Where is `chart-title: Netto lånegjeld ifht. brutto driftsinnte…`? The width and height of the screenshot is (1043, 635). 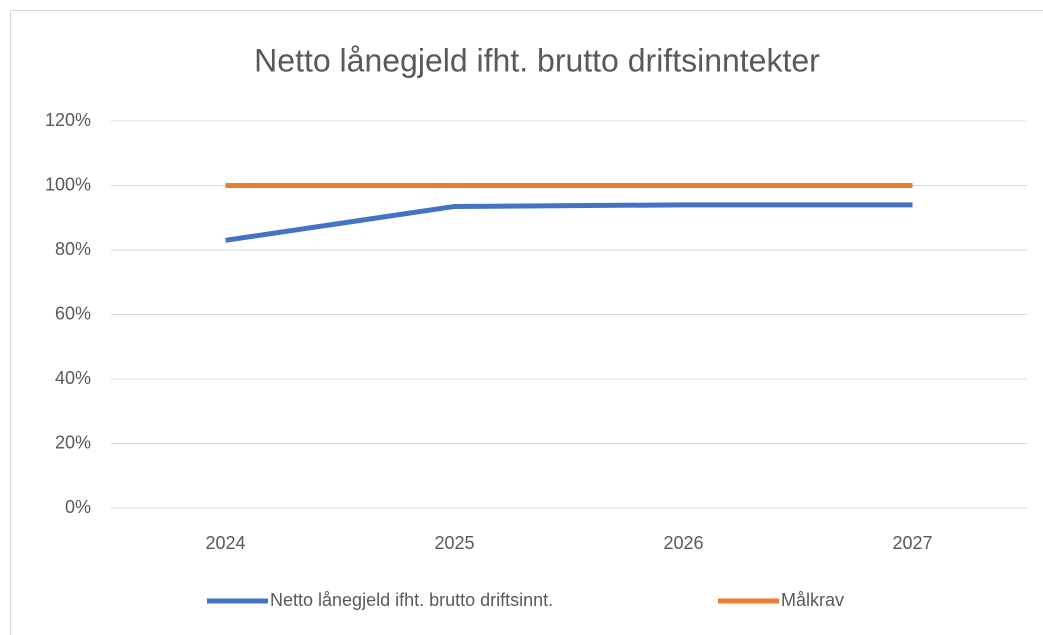
chart-title: Netto lånegjeld ifht. brutto driftsinnte… is located at coordinates (537, 60).